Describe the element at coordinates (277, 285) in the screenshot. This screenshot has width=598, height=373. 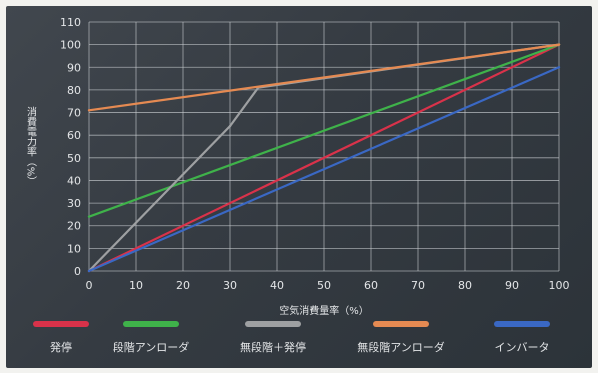
I see `x-tick-label: 40` at that location.